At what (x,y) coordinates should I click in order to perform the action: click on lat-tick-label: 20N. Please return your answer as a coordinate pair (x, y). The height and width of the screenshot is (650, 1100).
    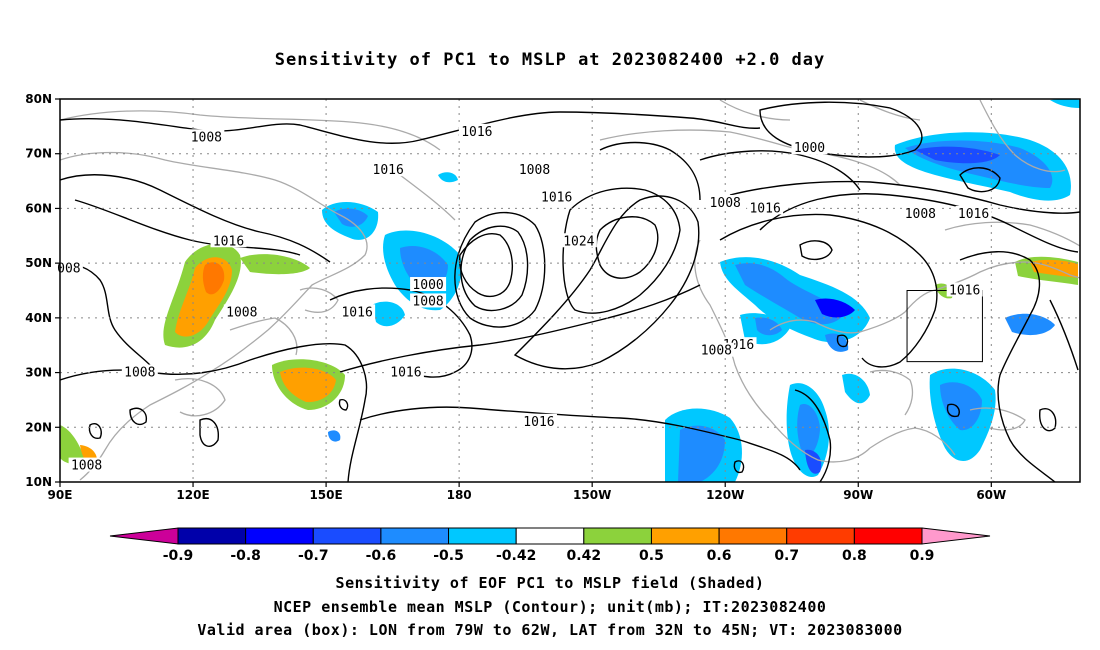
    Looking at the image, I should click on (38, 427).